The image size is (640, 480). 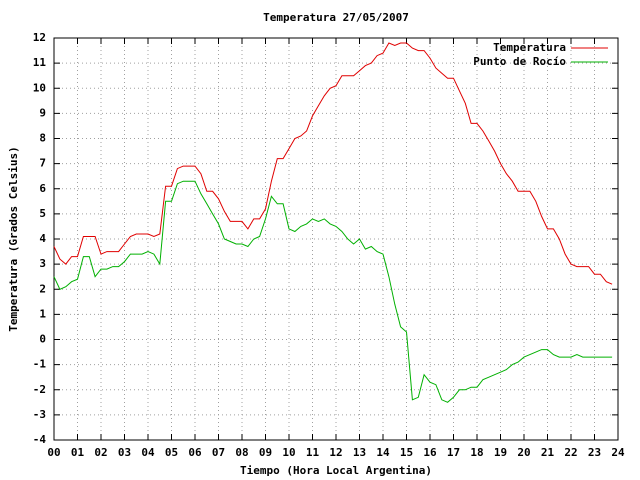 I want to click on y-tick-label: 9, so click(x=42, y=112).